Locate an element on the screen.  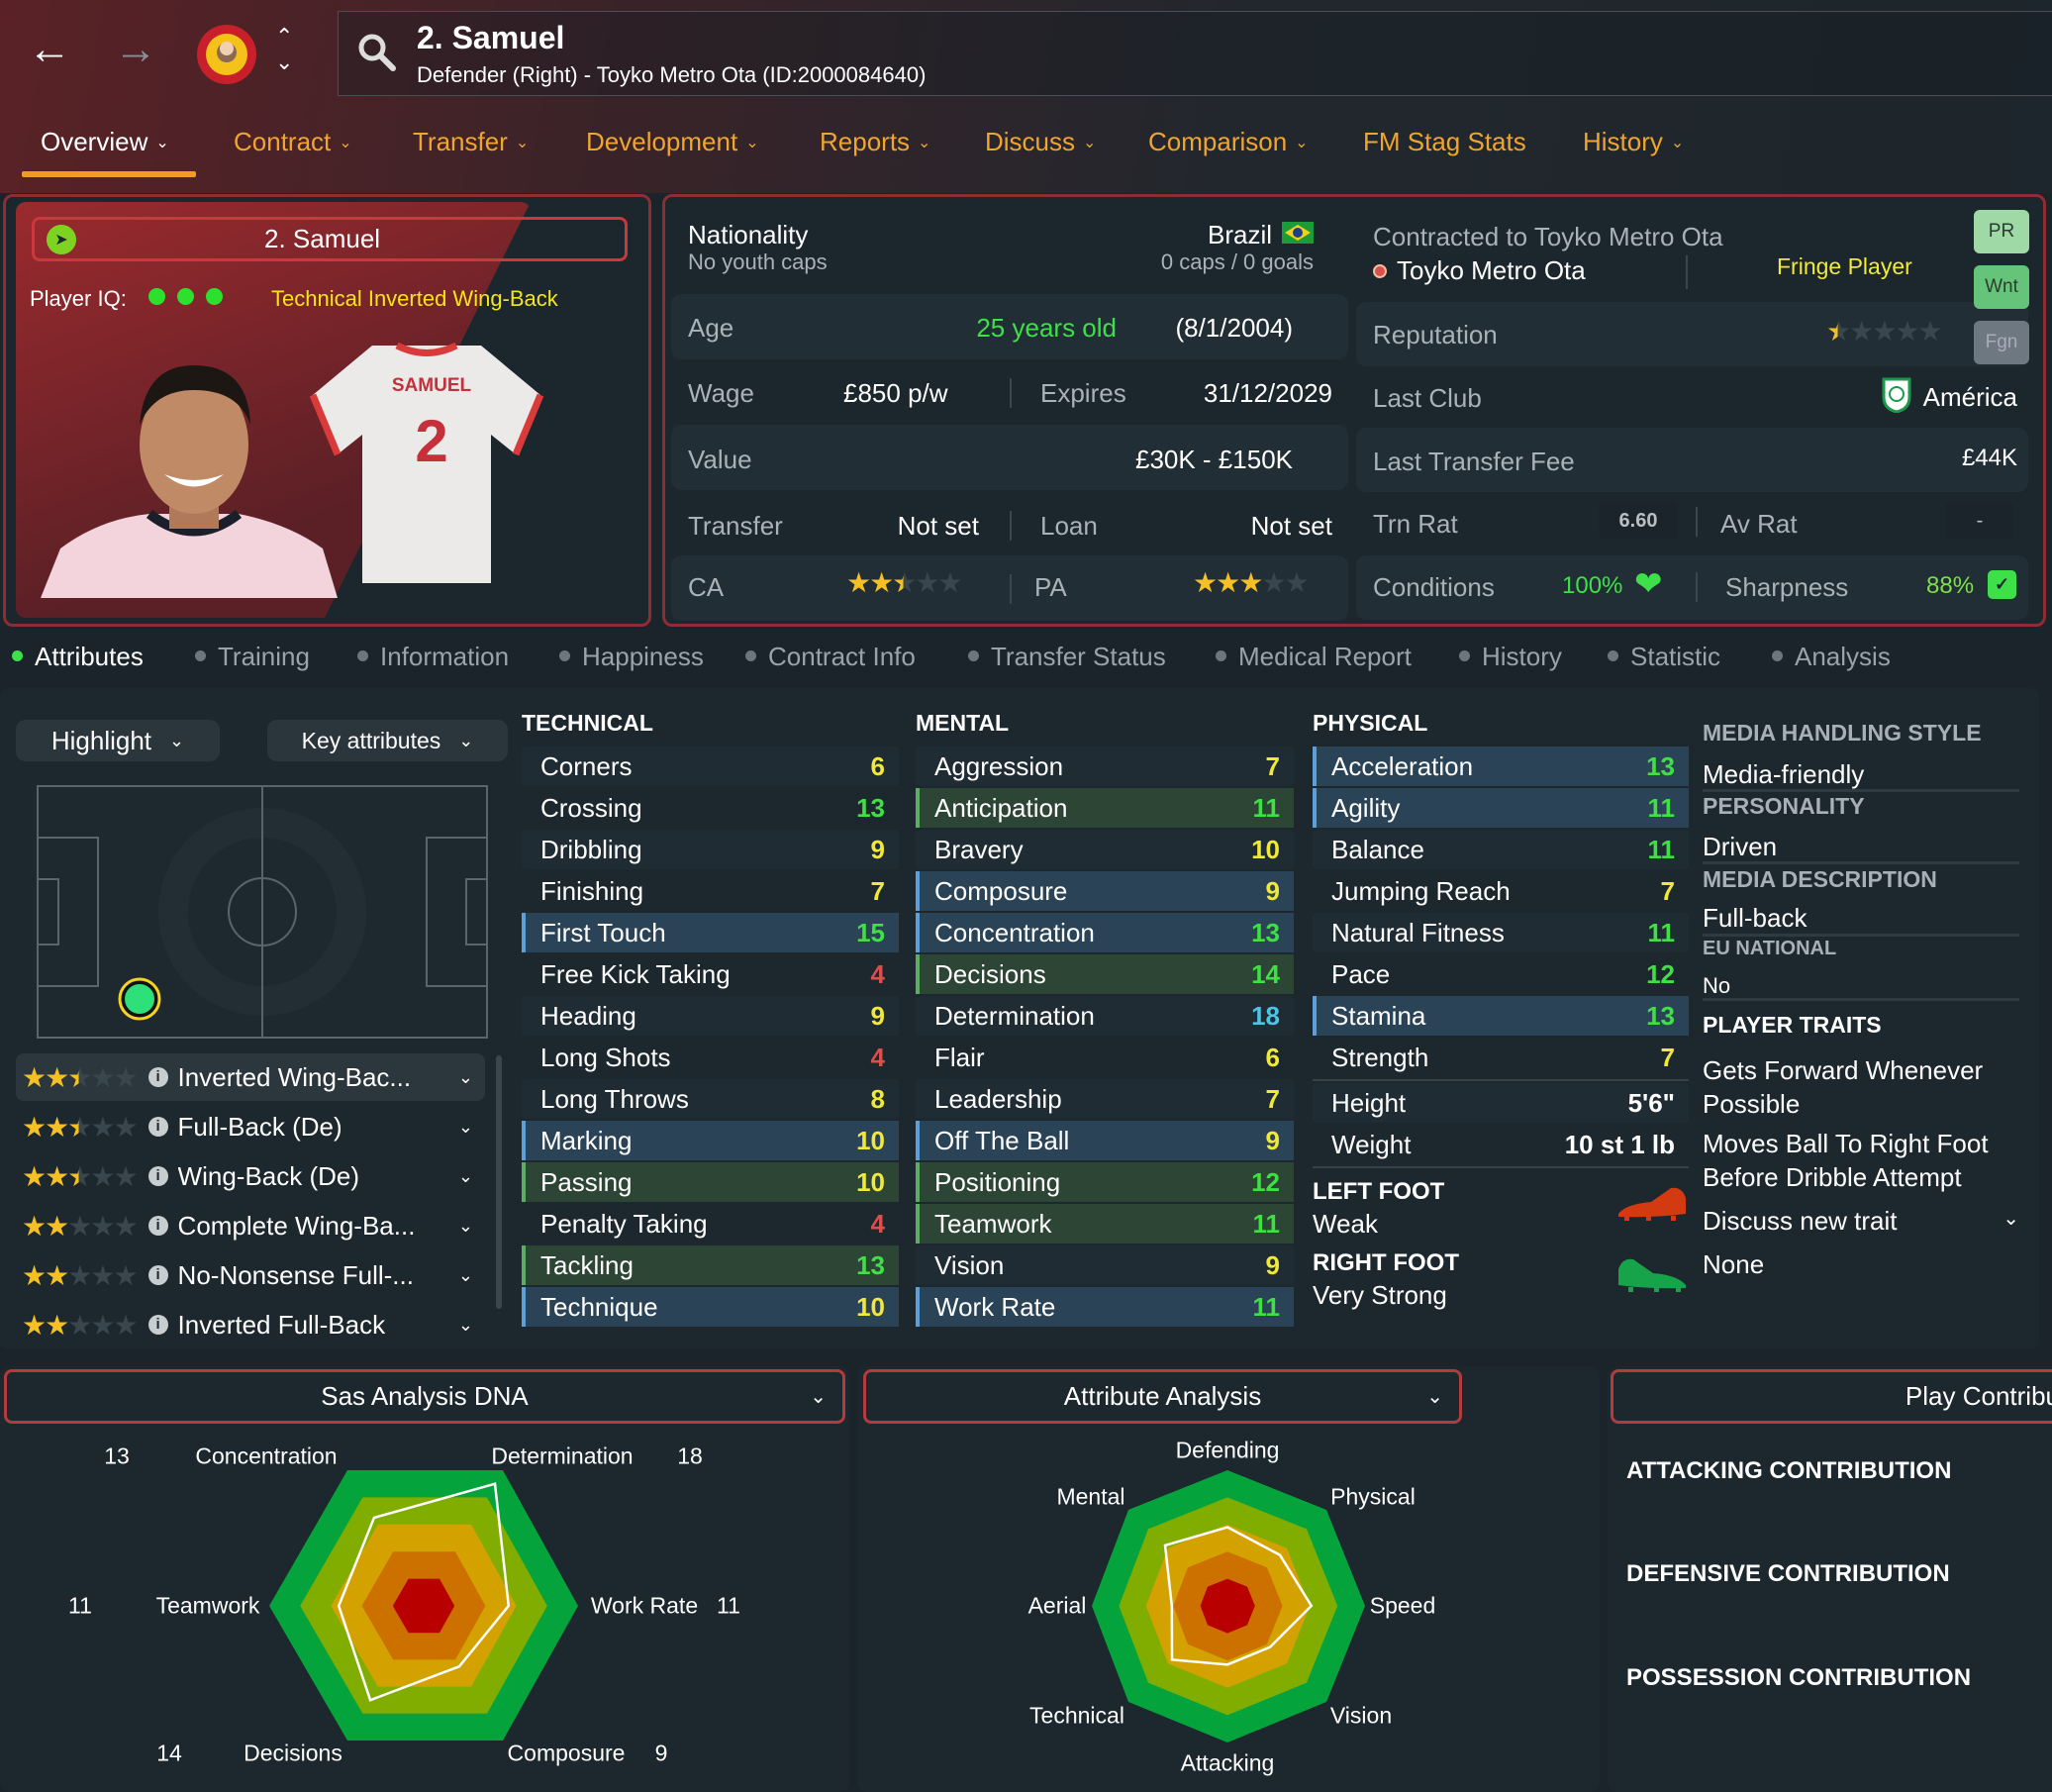
attribute-row: Jumping Reach 7 is located at coordinates (1501, 891).